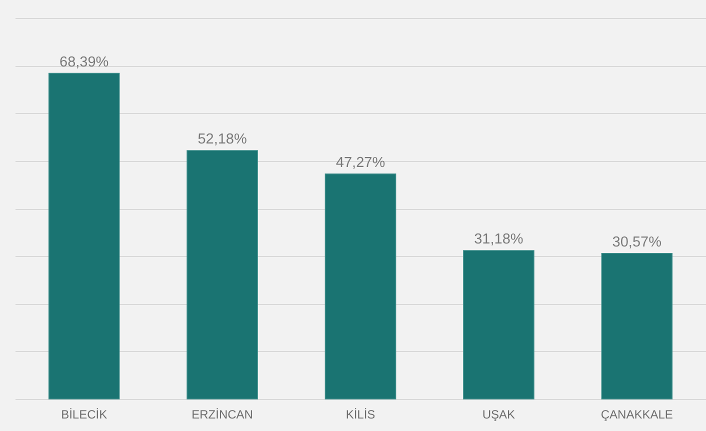 Image resolution: width=706 pixels, height=431 pixels. What do you see at coordinates (222, 415) in the screenshot?
I see `x-tick-label: ERZİNCAN` at bounding box center [222, 415].